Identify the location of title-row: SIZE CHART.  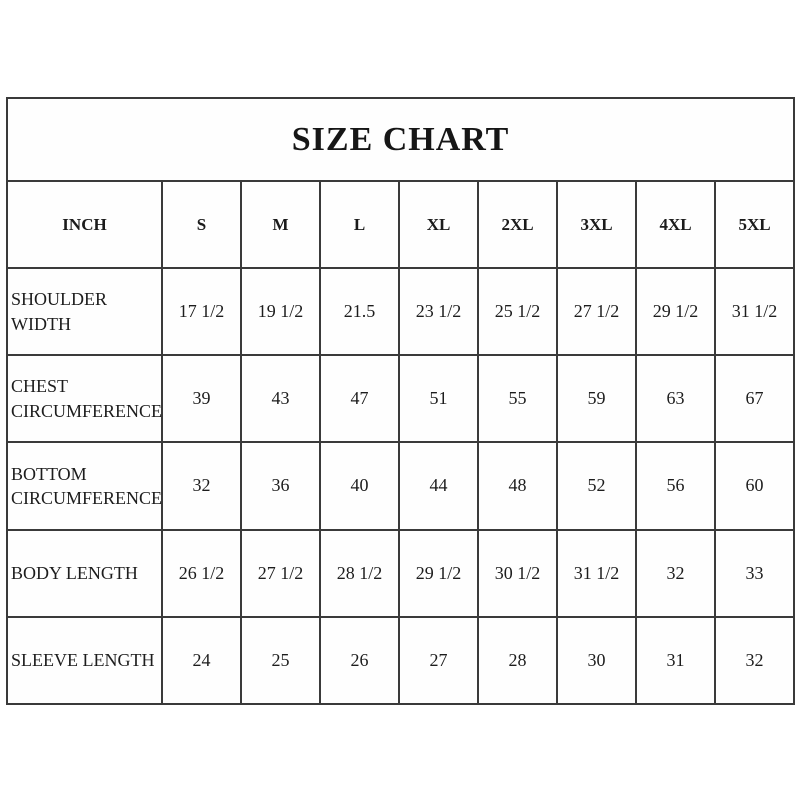
(400, 139).